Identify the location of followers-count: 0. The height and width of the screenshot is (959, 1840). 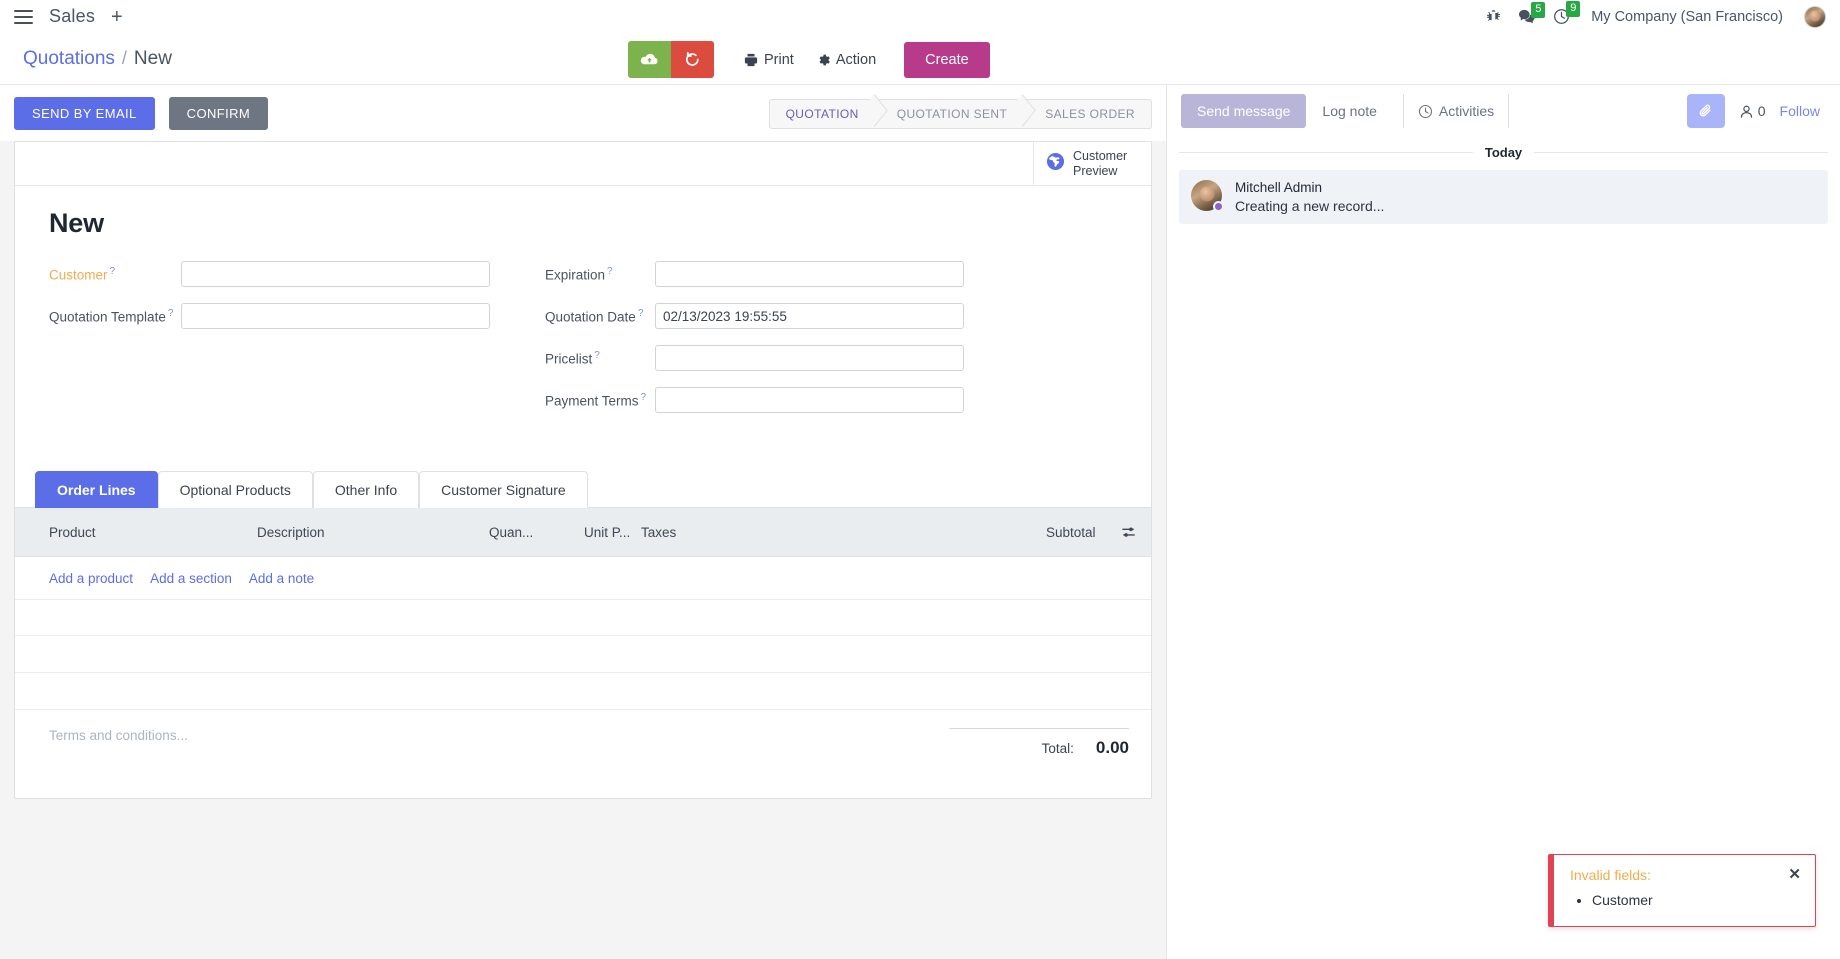
(1752, 111).